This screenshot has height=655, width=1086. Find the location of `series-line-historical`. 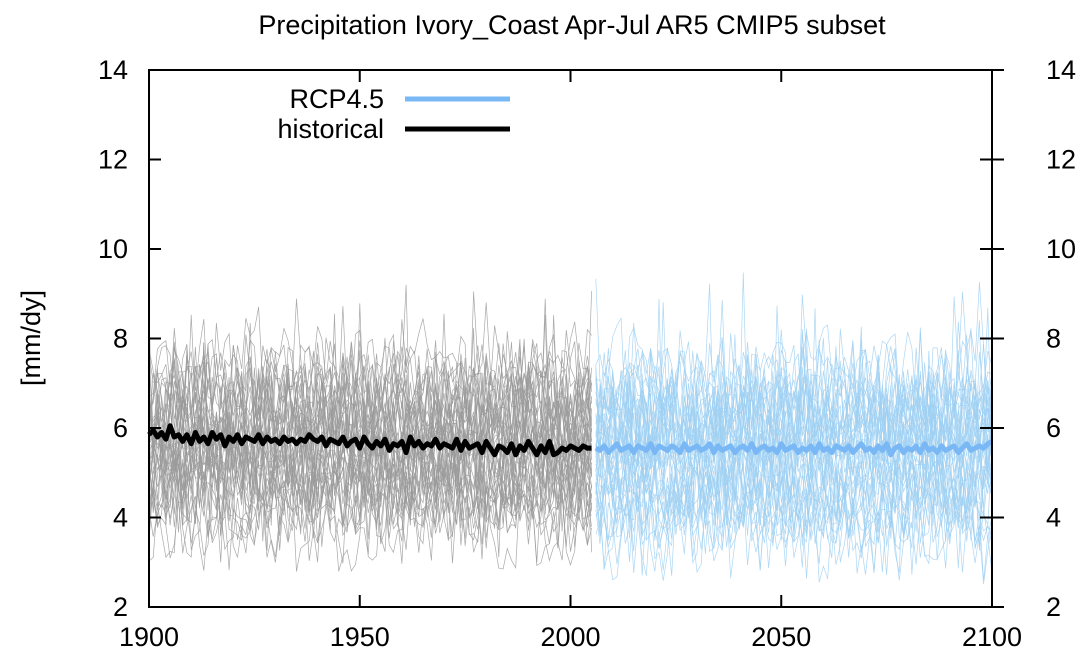

series-line-historical is located at coordinates (369, 440).